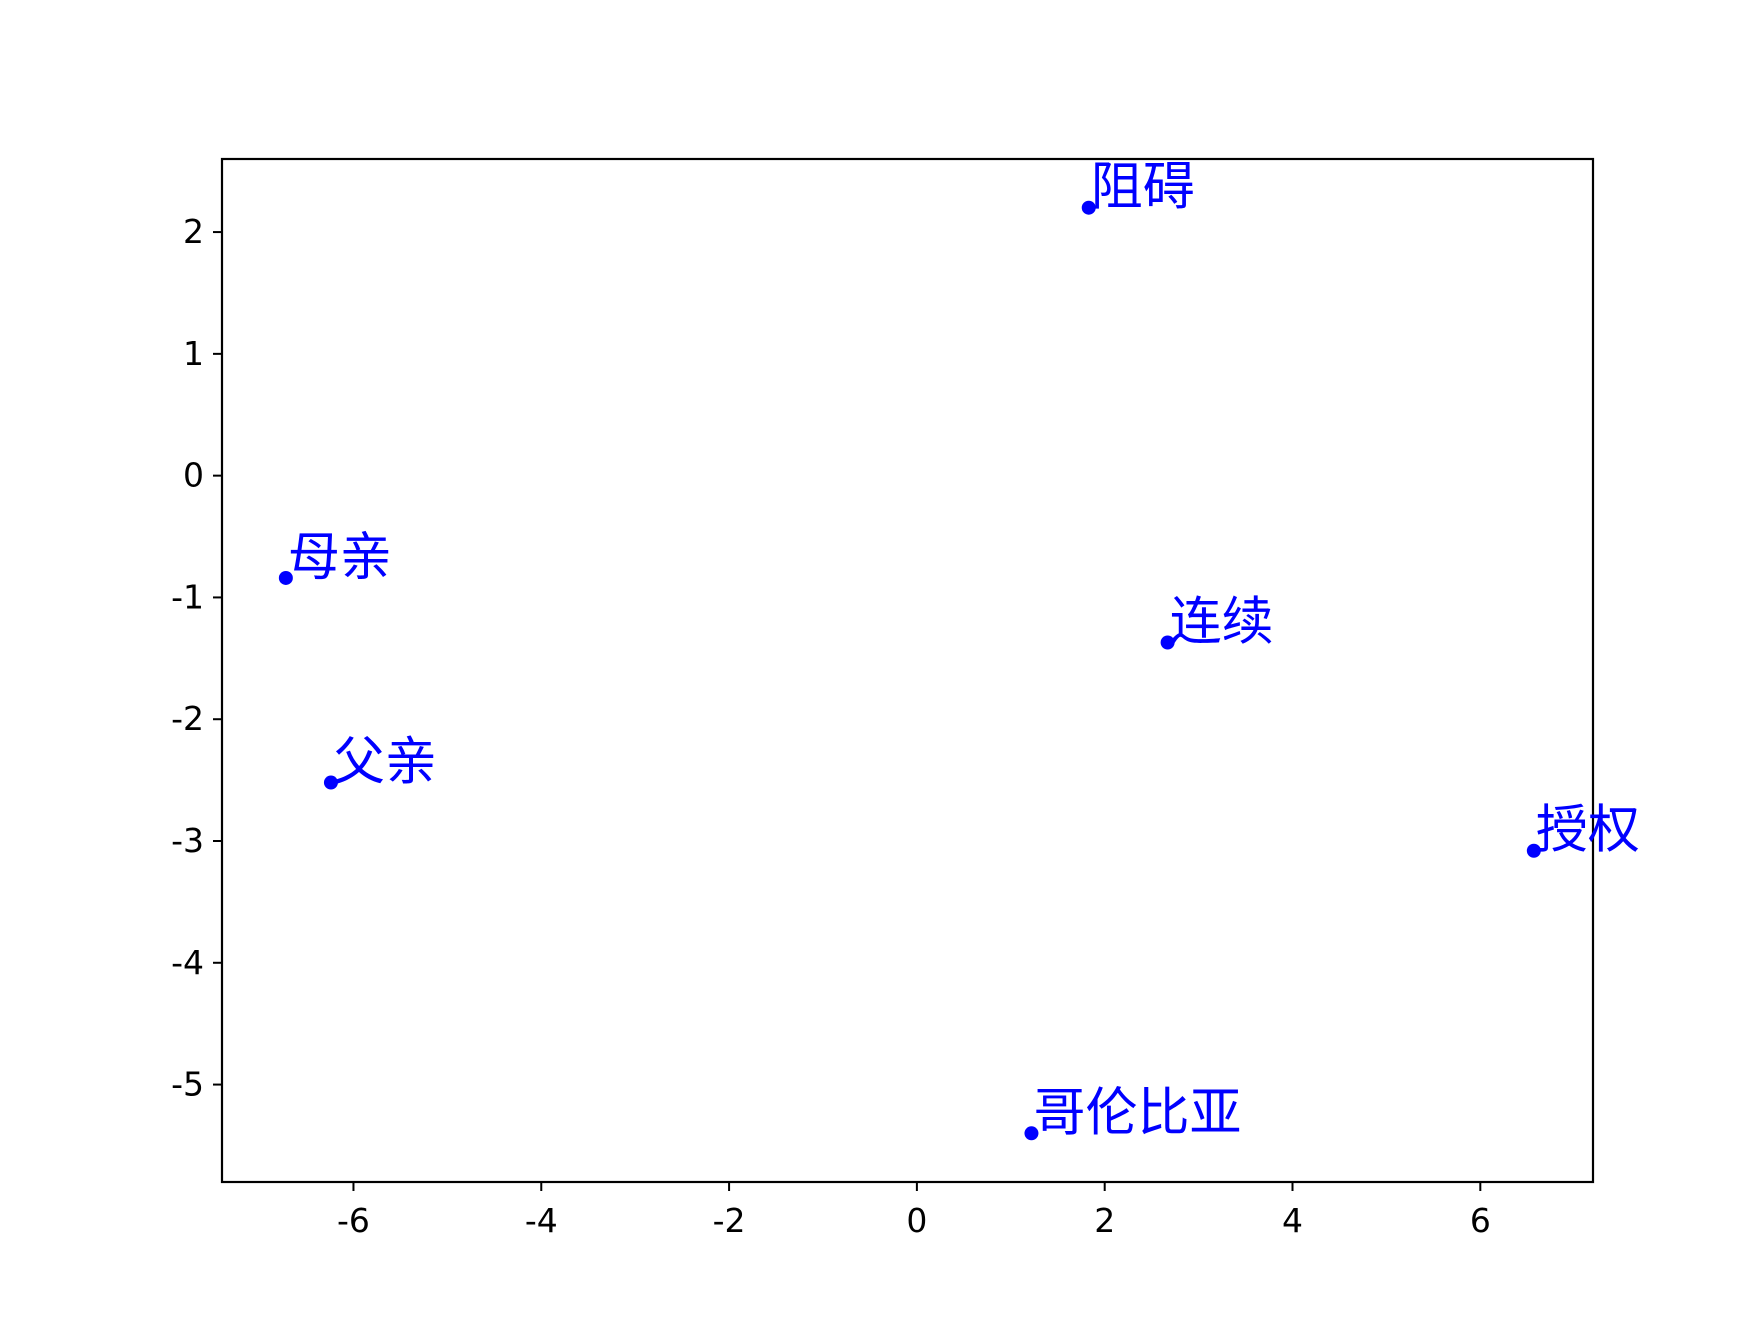  What do you see at coordinates (1137, 1113) in the screenshot?
I see `point-label: 哥伦比亚` at bounding box center [1137, 1113].